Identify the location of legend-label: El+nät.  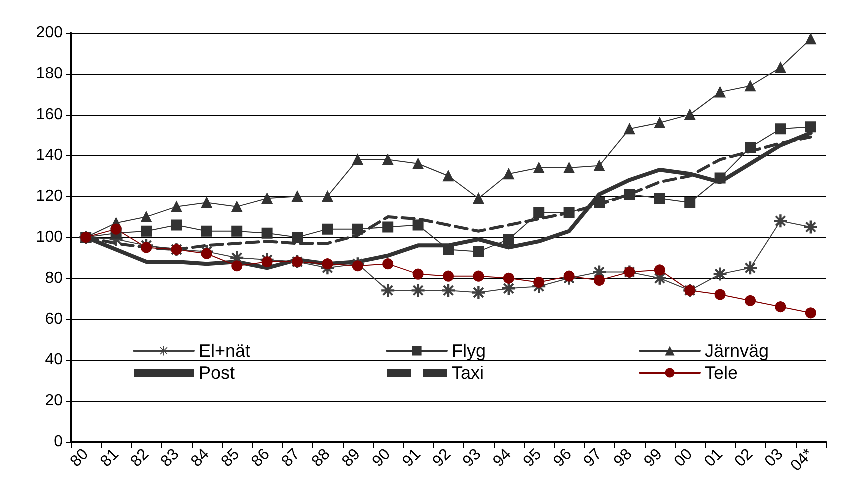
(225, 351).